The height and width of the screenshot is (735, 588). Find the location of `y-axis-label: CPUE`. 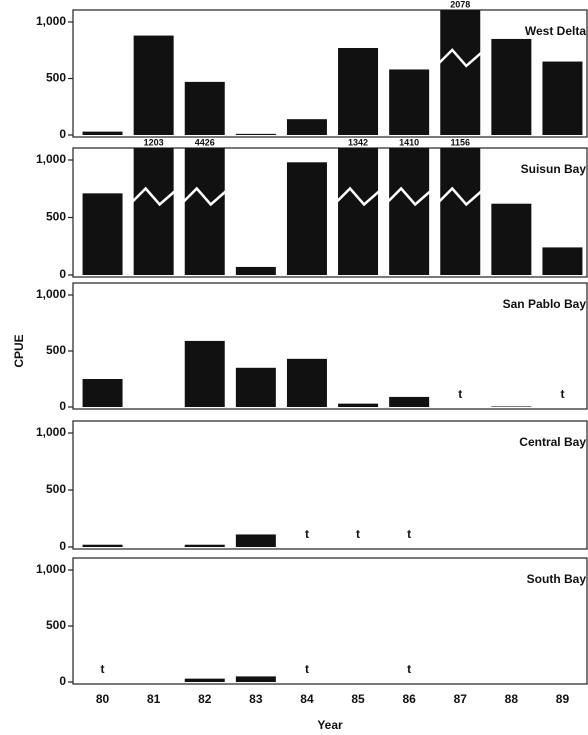

y-axis-label: CPUE is located at coordinates (19, 350).